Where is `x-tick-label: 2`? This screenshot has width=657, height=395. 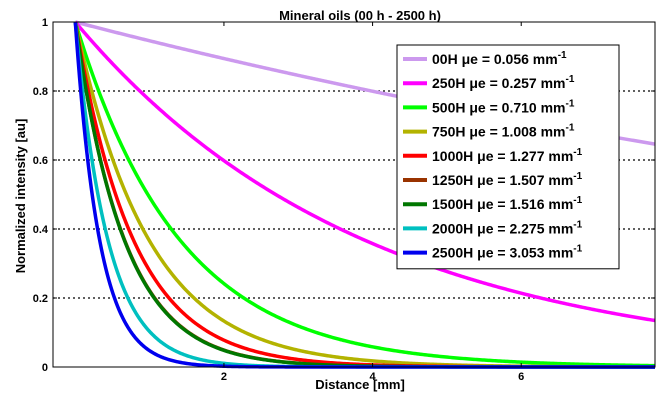
x-tick-label: 2 is located at coordinates (224, 377).